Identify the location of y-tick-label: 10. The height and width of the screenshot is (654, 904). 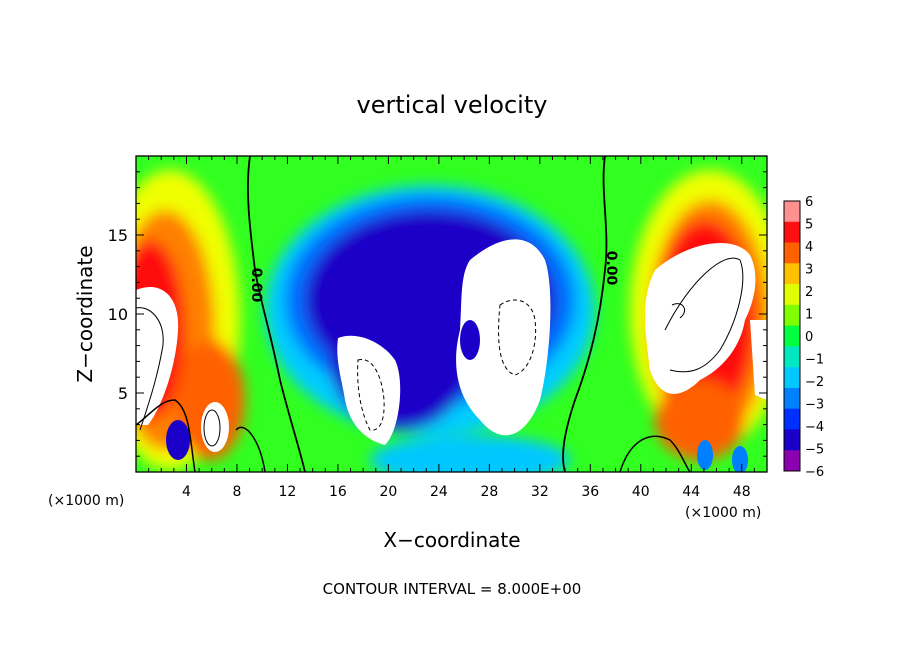
(118, 314).